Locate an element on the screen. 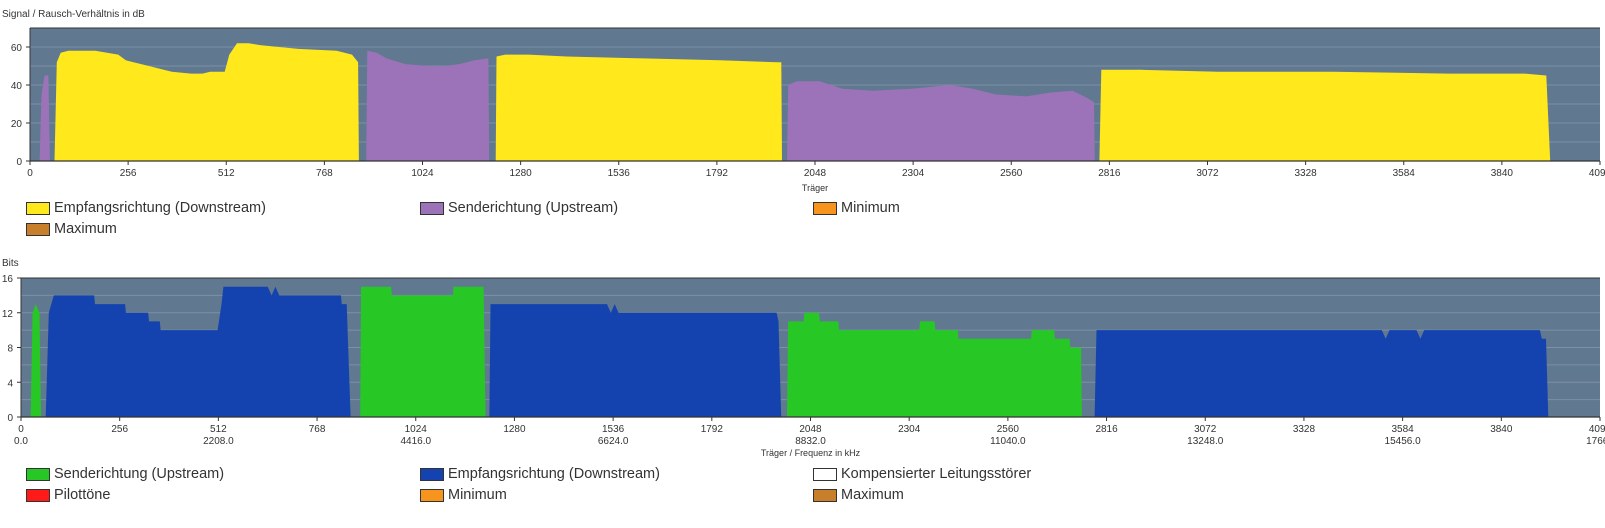  x-axis-label: Träger / Frequenz in kHz is located at coordinates (811, 453).